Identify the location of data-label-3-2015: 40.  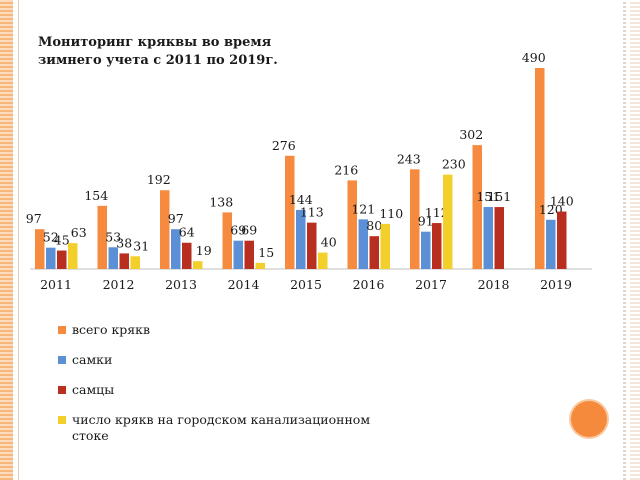
(329, 242).